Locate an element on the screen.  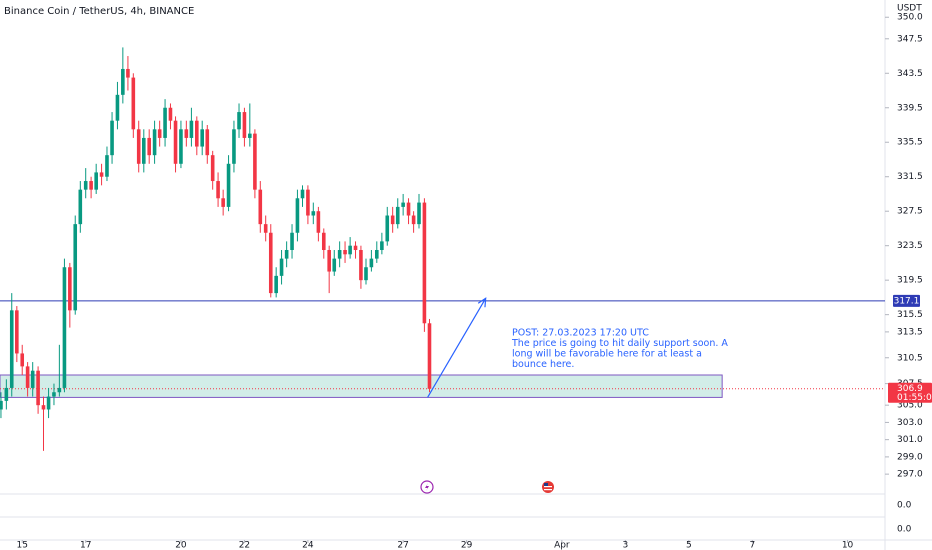
y-tick-label: 335.5 is located at coordinates (910, 143).